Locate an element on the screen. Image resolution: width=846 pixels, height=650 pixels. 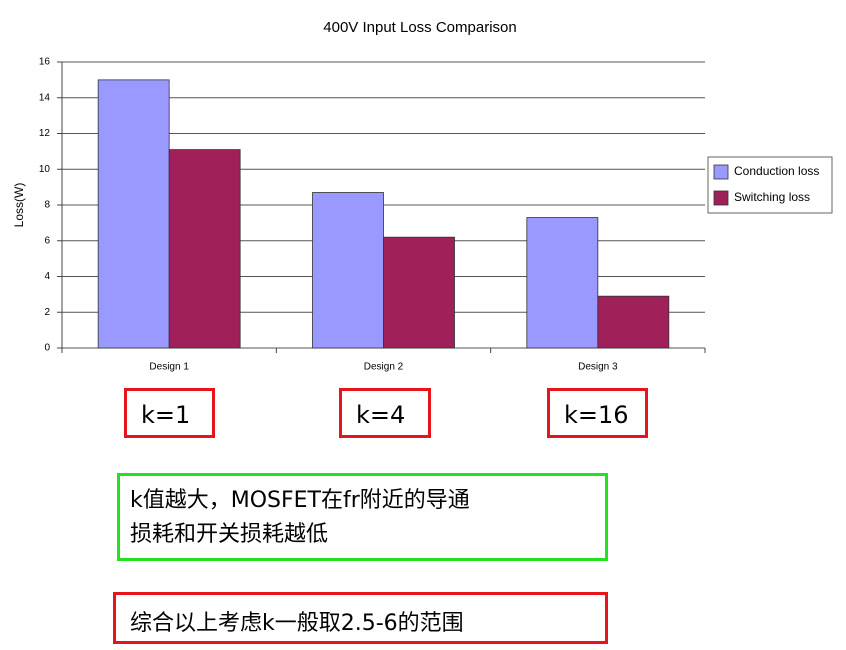
y-axis-label: Loss(W) is located at coordinates (19, 205).